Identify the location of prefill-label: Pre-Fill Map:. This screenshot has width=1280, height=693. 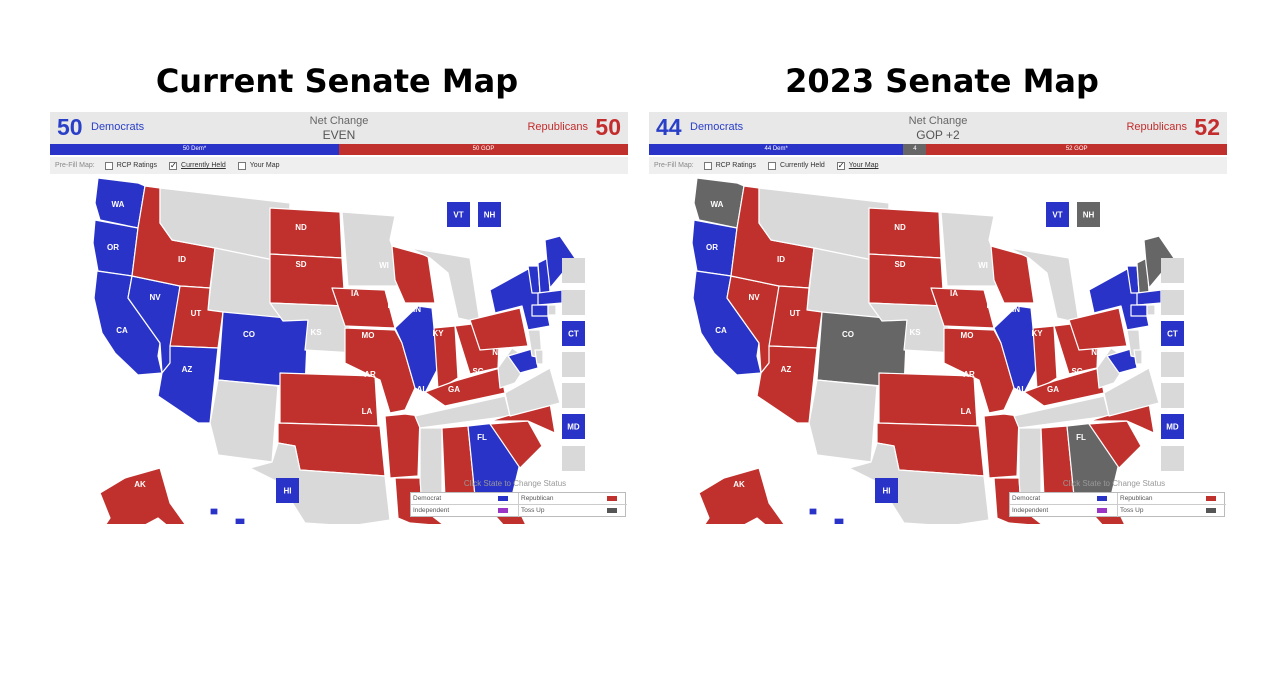
(75, 165).